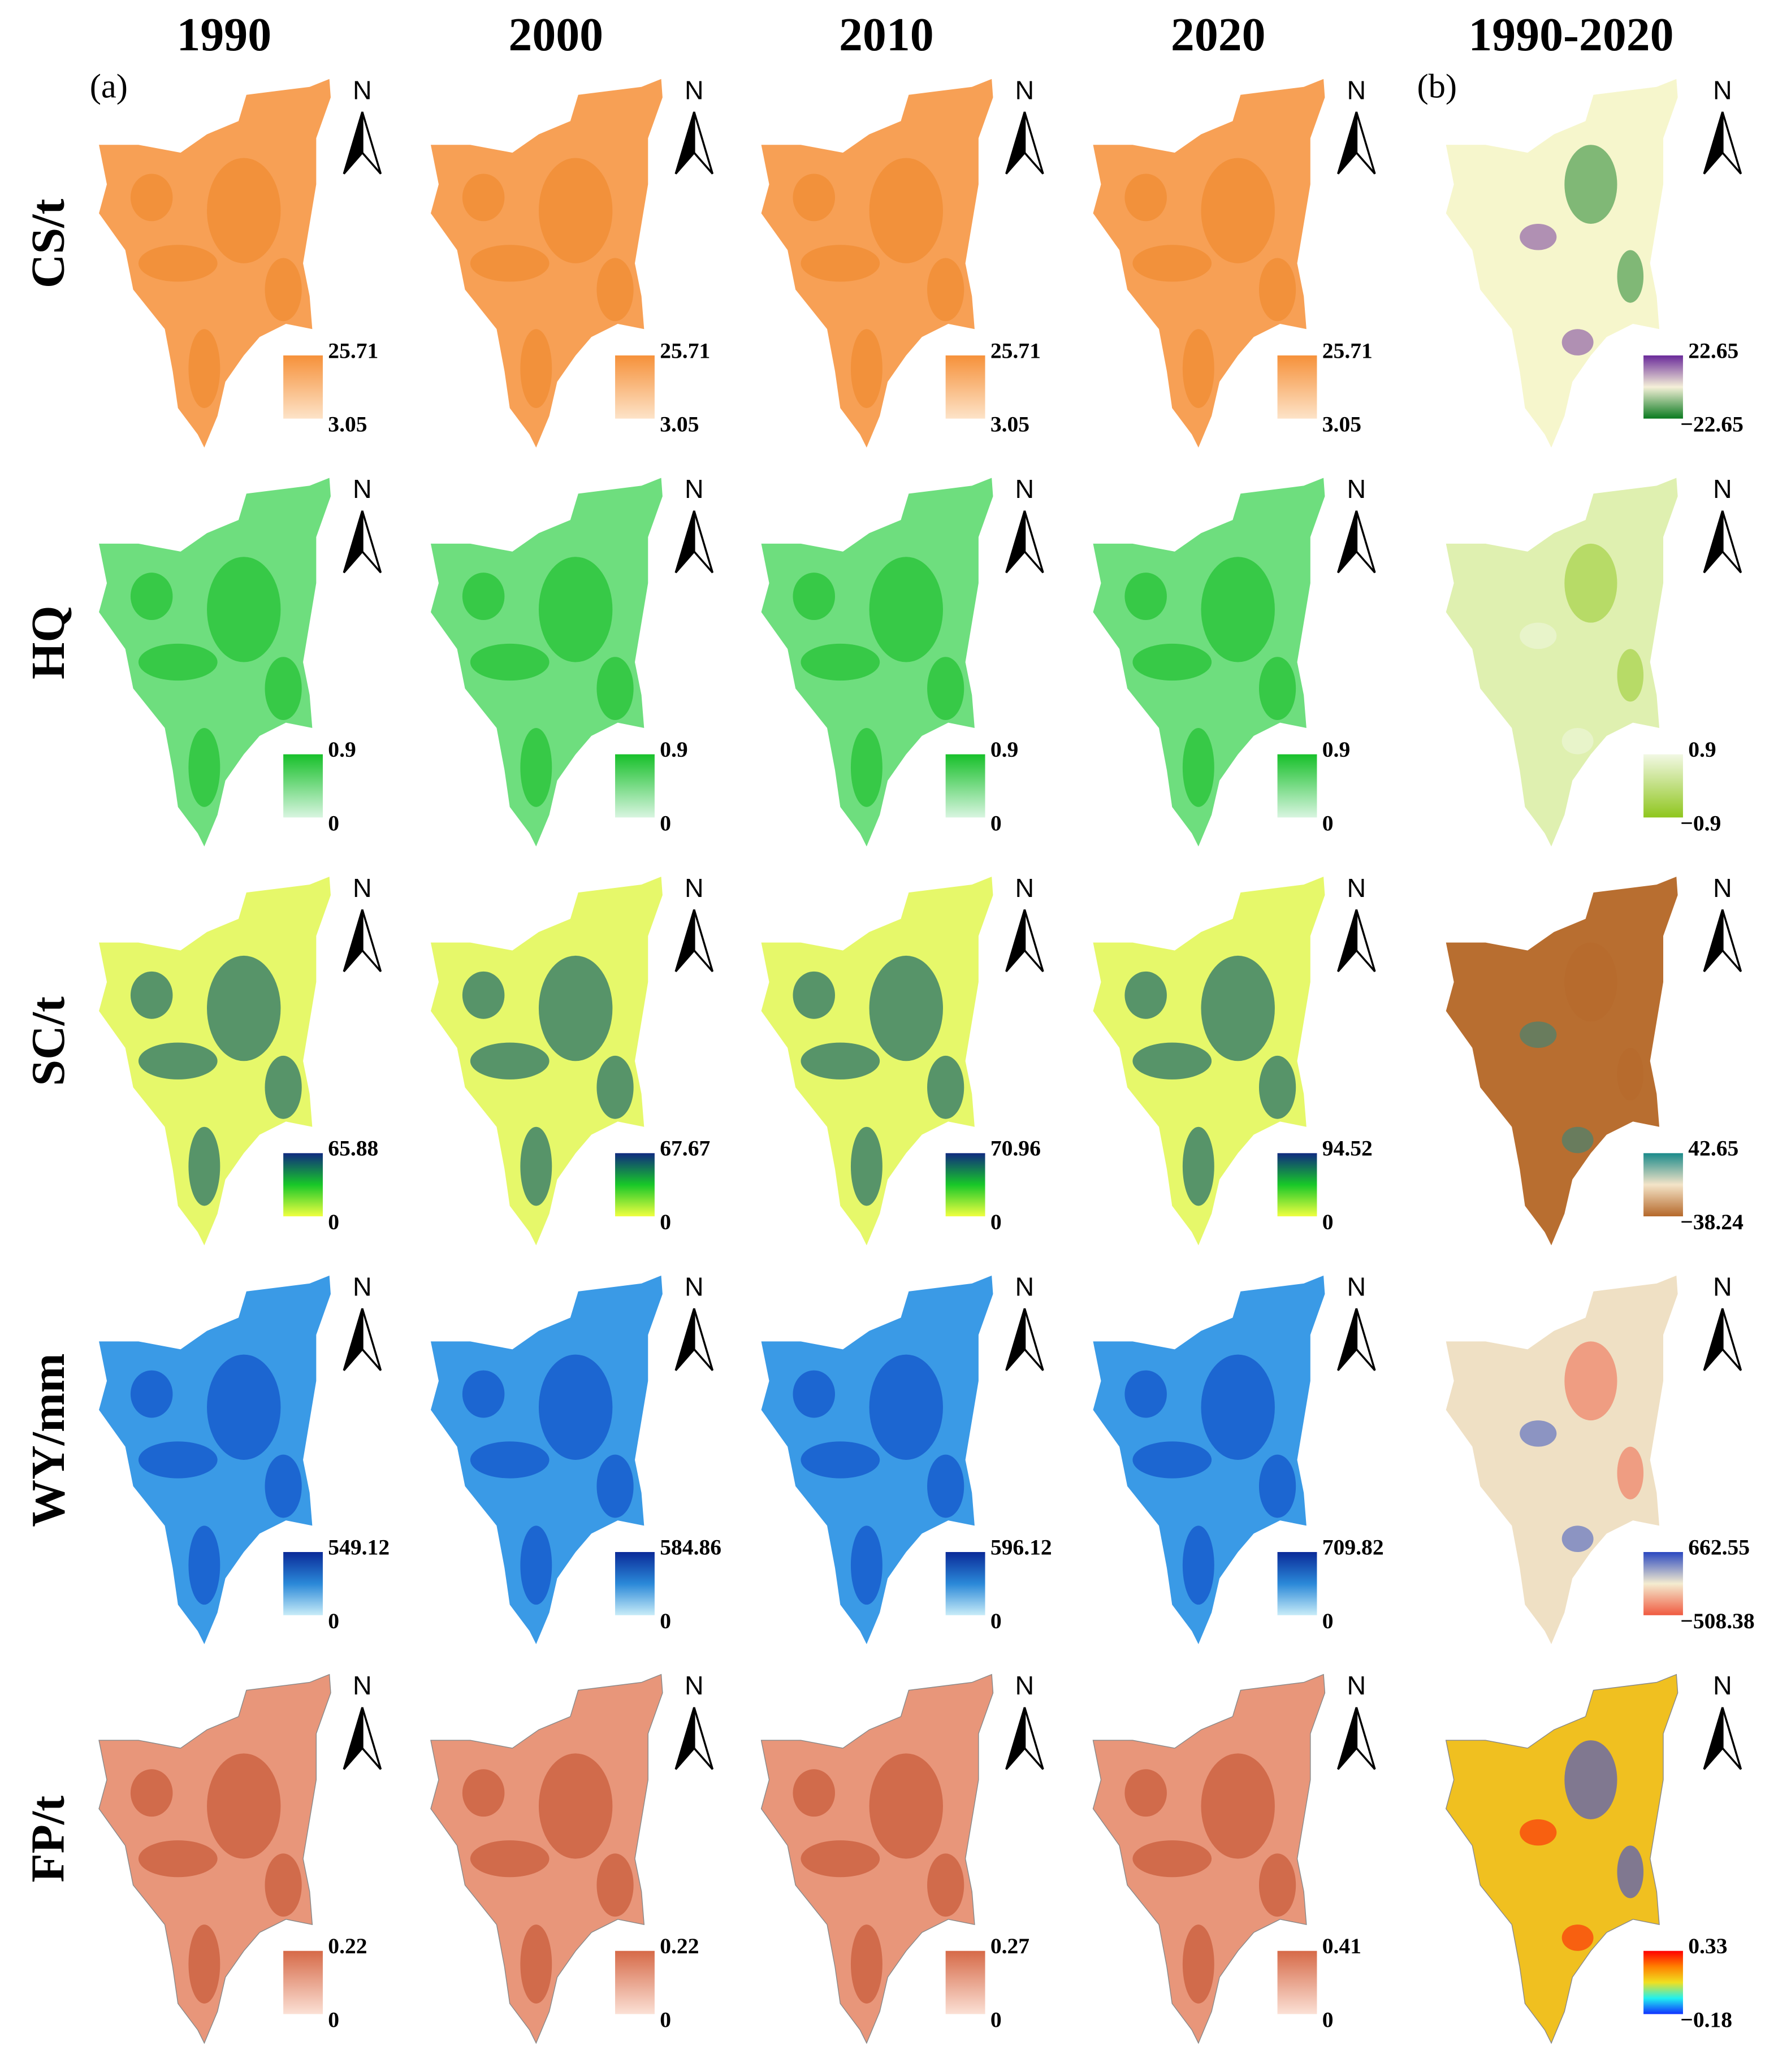 The image size is (1778, 2072). What do you see at coordinates (1712, 1222) in the screenshot?
I see `legend-min: −38.24` at bounding box center [1712, 1222].